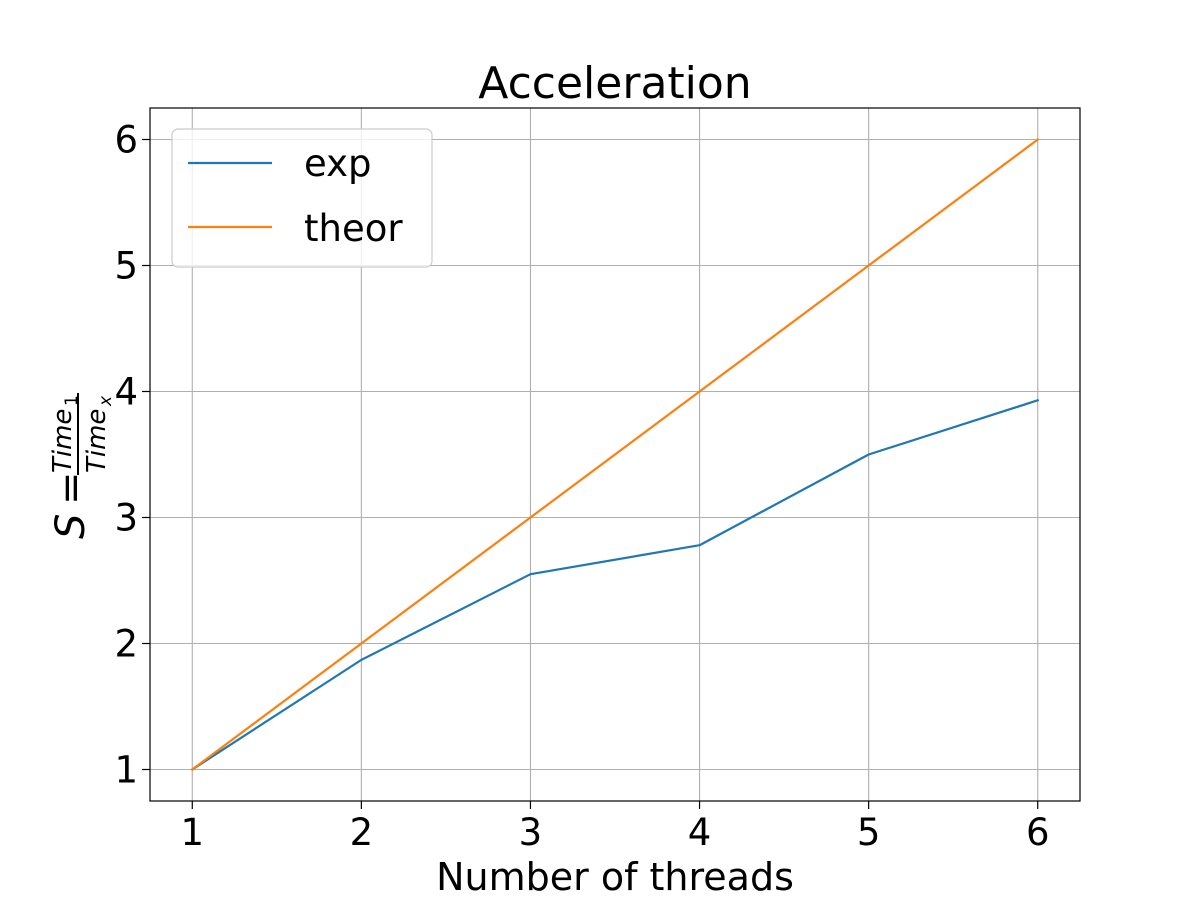 The image size is (1200, 900). Describe the element at coordinates (302, 198) in the screenshot. I see `legend: exp theor` at that location.